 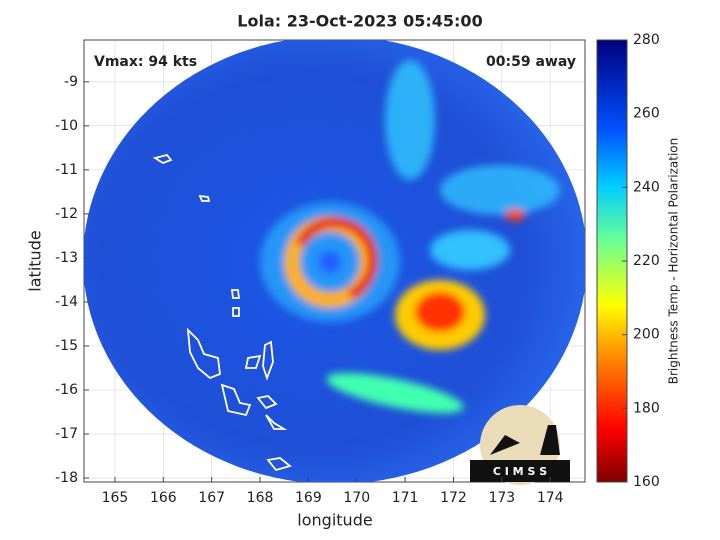 What do you see at coordinates (520, 471) in the screenshot?
I see `logo-text: C I M S S` at bounding box center [520, 471].